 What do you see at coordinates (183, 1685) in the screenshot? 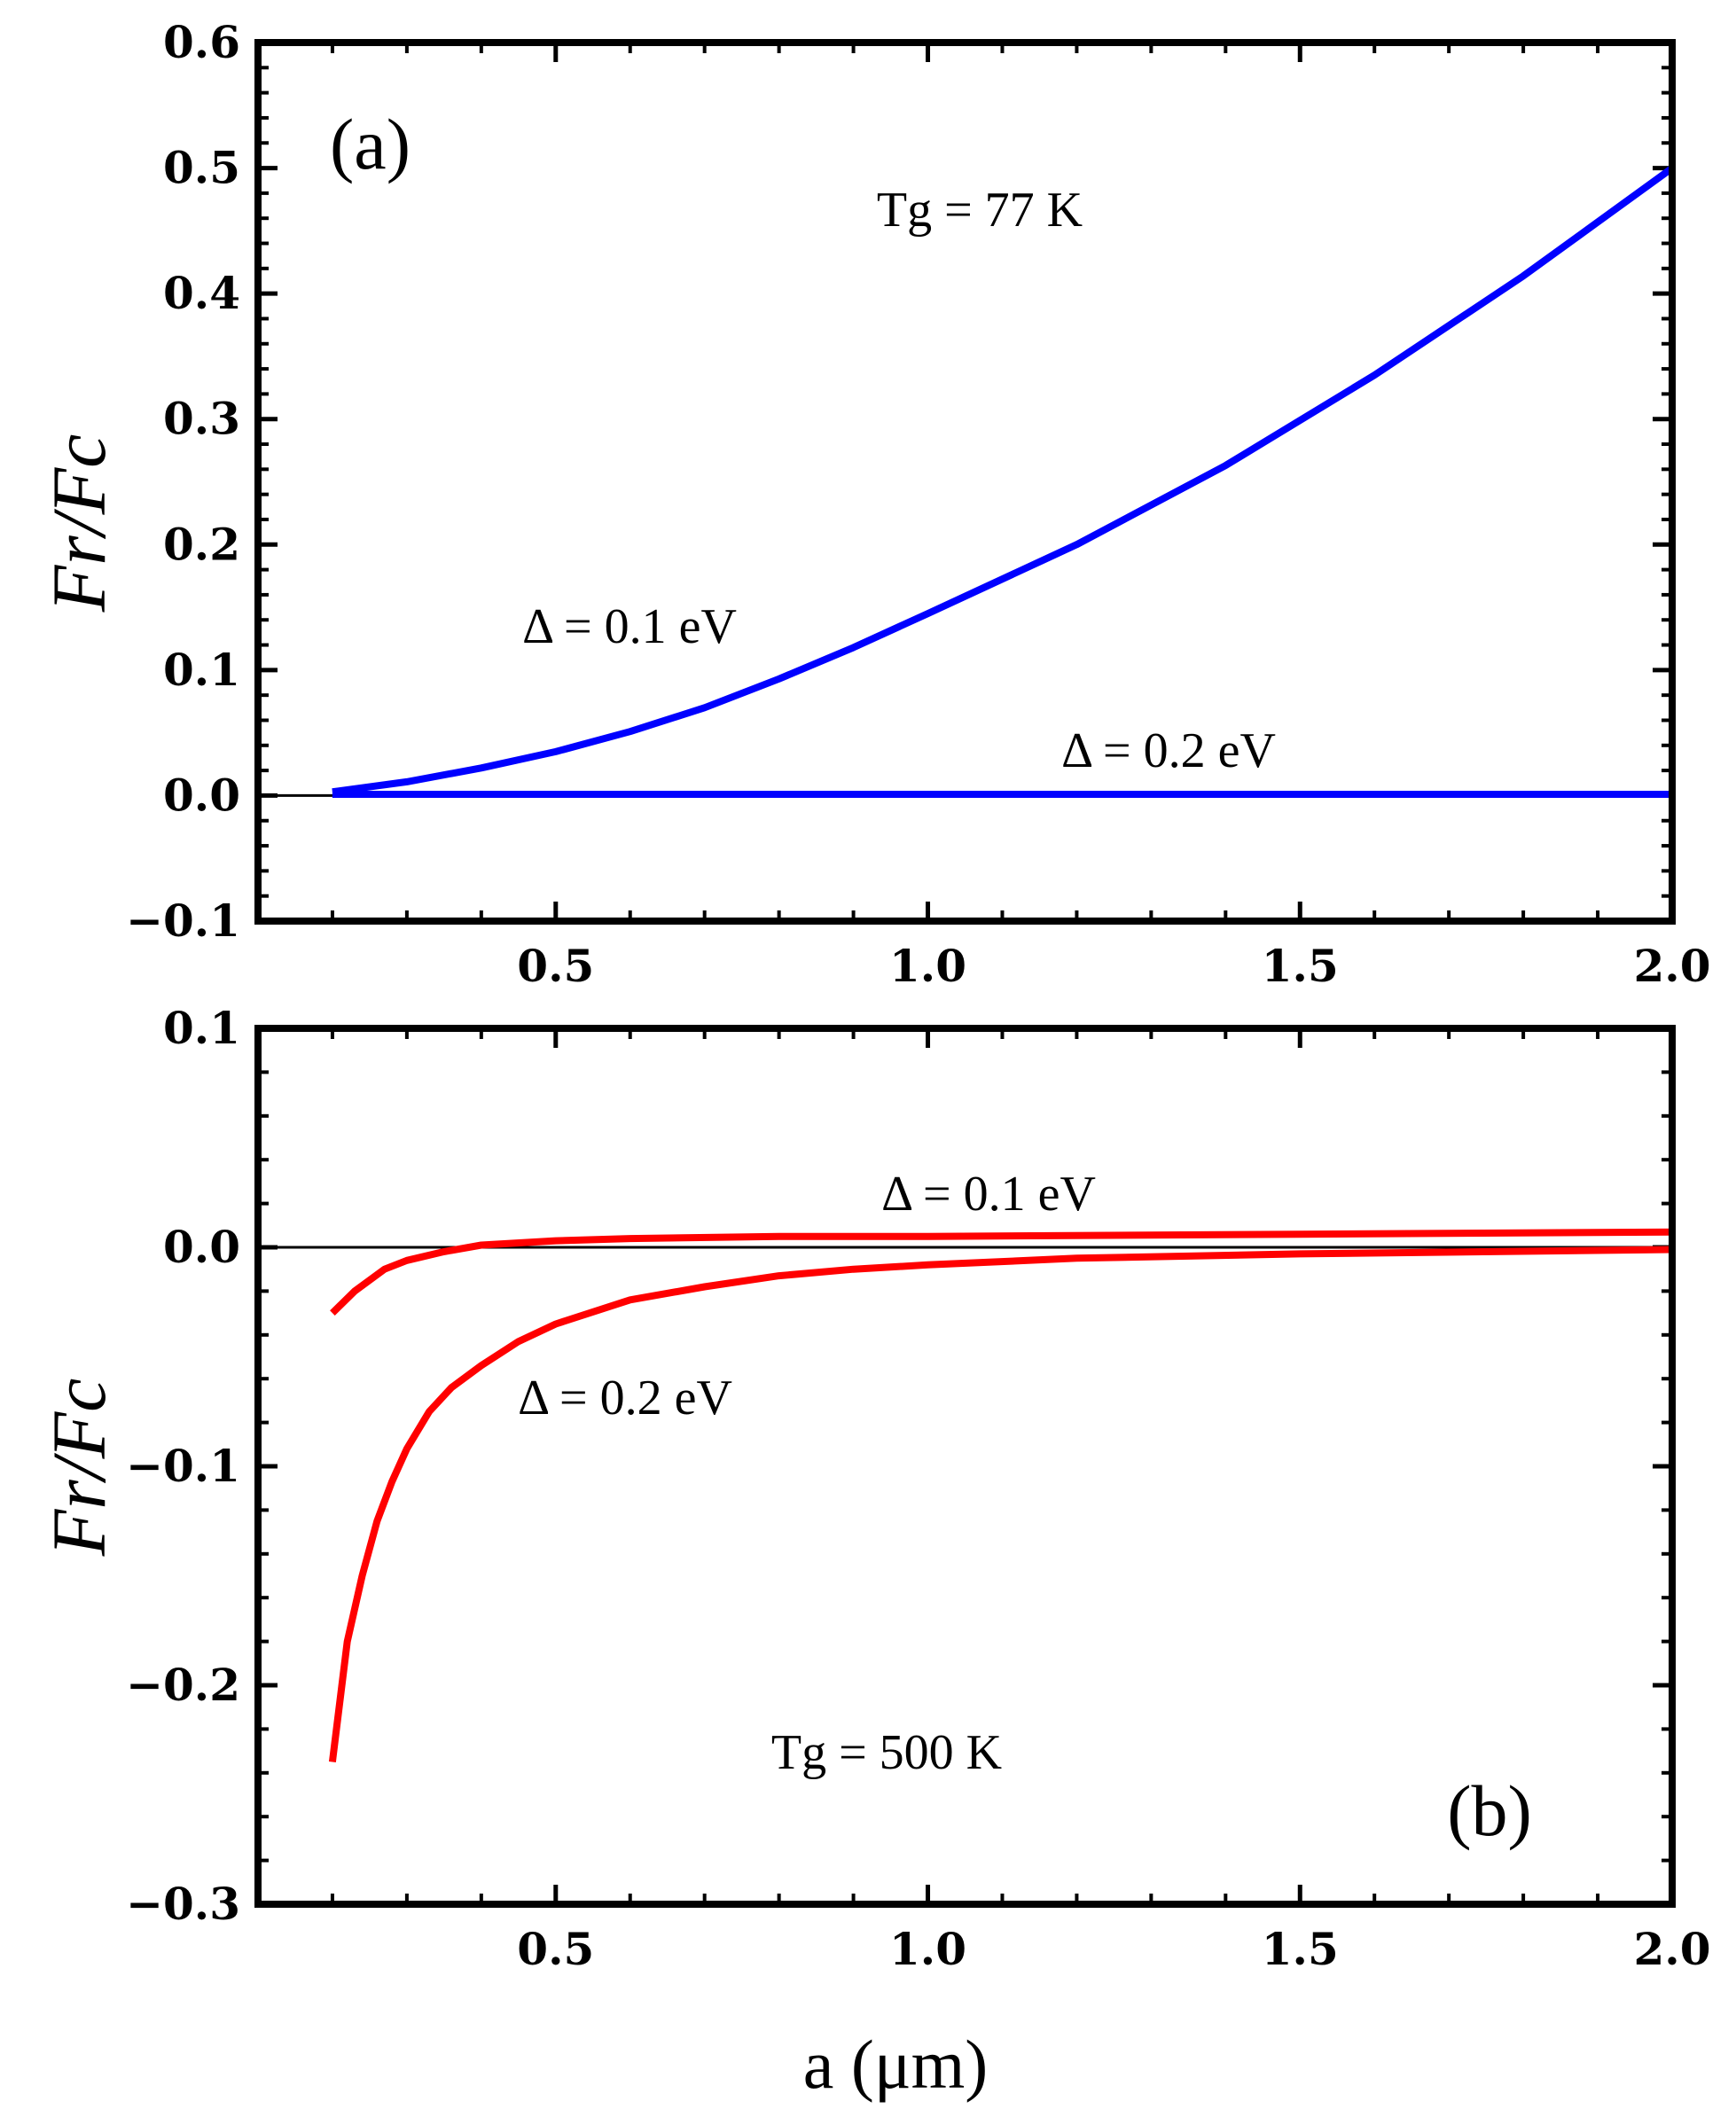
I see `y-tick-label: −0.2` at bounding box center [183, 1685].